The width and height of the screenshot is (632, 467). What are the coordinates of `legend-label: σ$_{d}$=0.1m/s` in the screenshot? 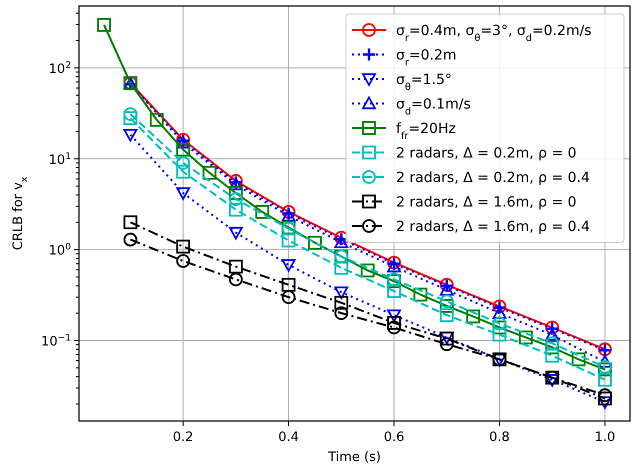 It's located at (433, 106).